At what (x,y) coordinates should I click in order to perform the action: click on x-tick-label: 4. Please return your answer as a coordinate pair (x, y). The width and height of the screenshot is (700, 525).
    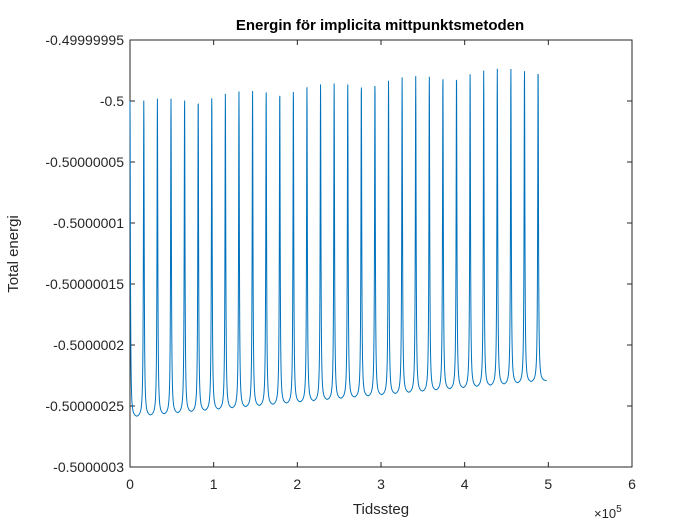
    Looking at the image, I should click on (465, 484).